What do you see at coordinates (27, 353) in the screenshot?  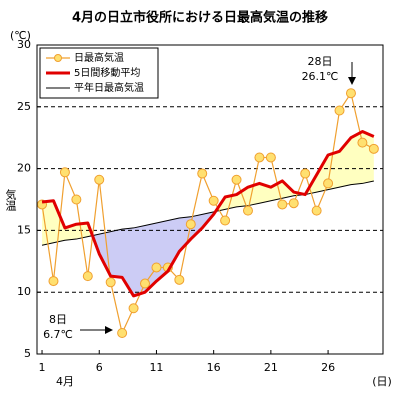 I see `y-tick-label: 5` at bounding box center [27, 353].